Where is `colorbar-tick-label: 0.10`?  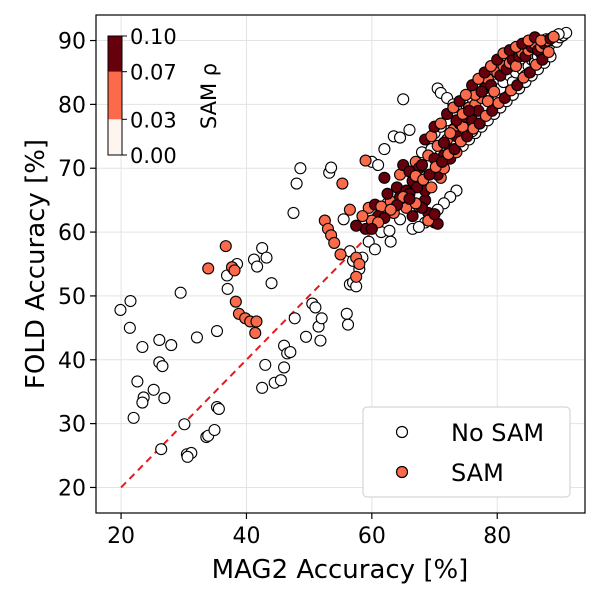 colorbar-tick-label: 0.10 is located at coordinates (153, 37).